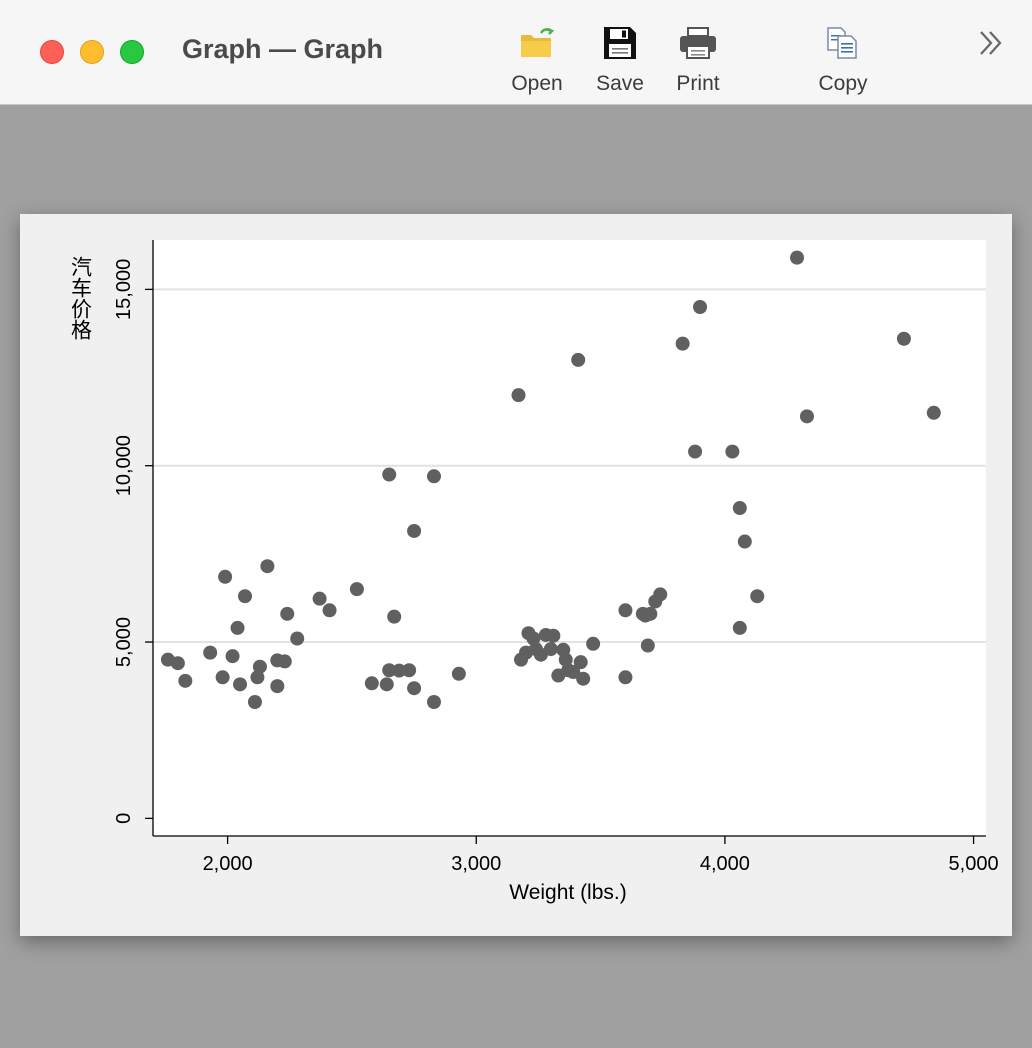  I want to click on folder-open-icon, so click(537, 43).